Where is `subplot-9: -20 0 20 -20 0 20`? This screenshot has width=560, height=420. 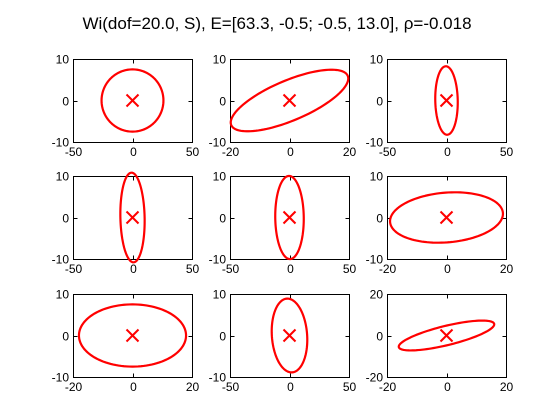
subplot-9: -20 0 20 -20 0 20 is located at coordinates (440, 341).